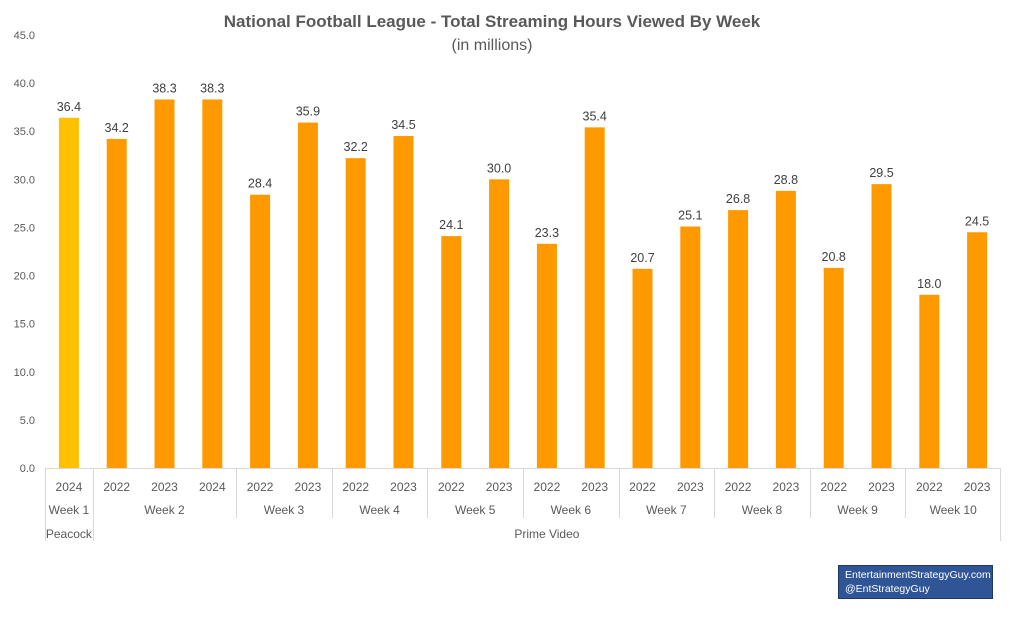 Image resolution: width=1019 pixels, height=620 pixels. Describe the element at coordinates (977, 221) in the screenshot. I see `data-label: 24.5` at that location.